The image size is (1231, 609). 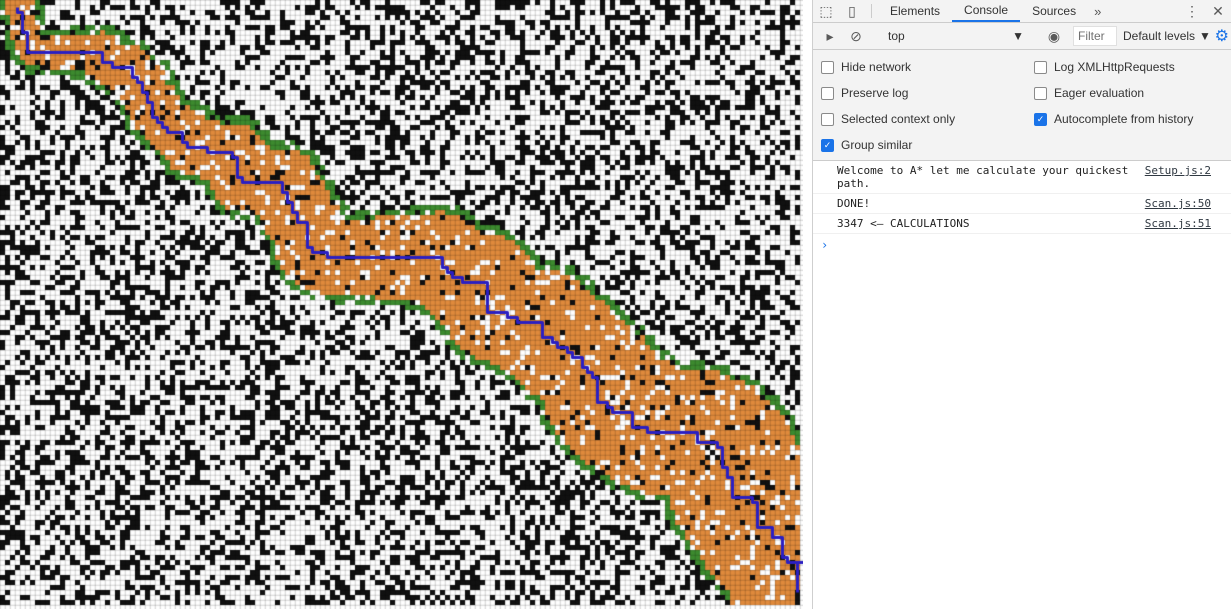 What do you see at coordinates (1022, 204) in the screenshot?
I see `console-message: DONE! Scan.js:50` at bounding box center [1022, 204].